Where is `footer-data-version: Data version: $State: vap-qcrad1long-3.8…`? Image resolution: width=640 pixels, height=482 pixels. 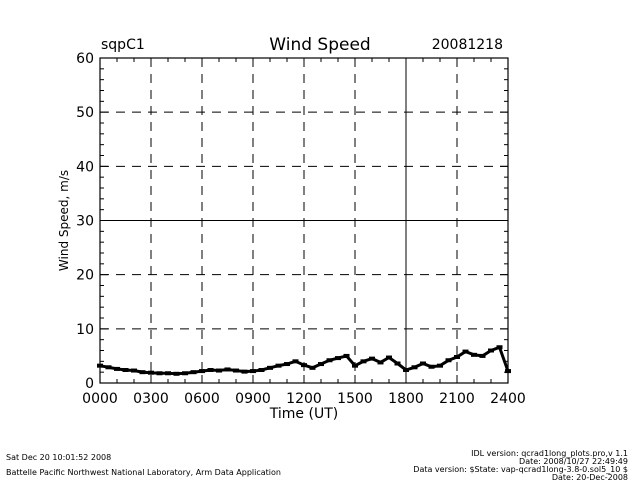 footer-data-version: Data version: $State: vap-qcrad1long-3.8… is located at coordinates (520, 469).